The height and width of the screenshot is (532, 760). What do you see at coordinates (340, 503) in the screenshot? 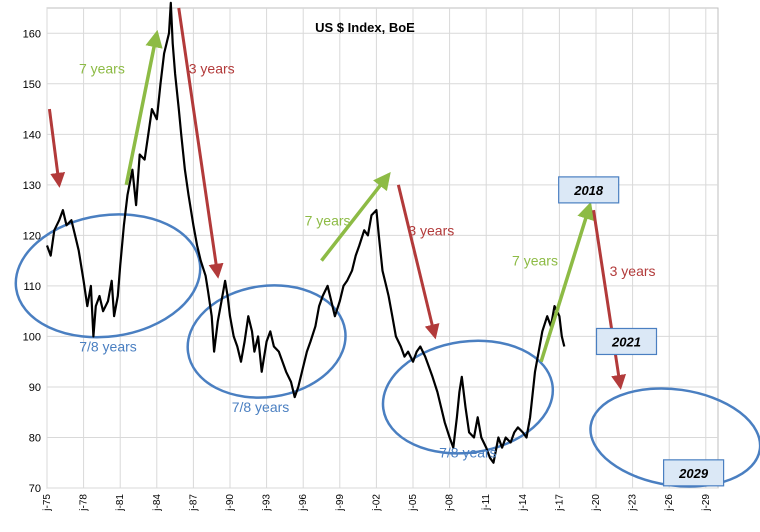
I see `x-tick-label-j-99: j-99` at bounding box center [340, 503].